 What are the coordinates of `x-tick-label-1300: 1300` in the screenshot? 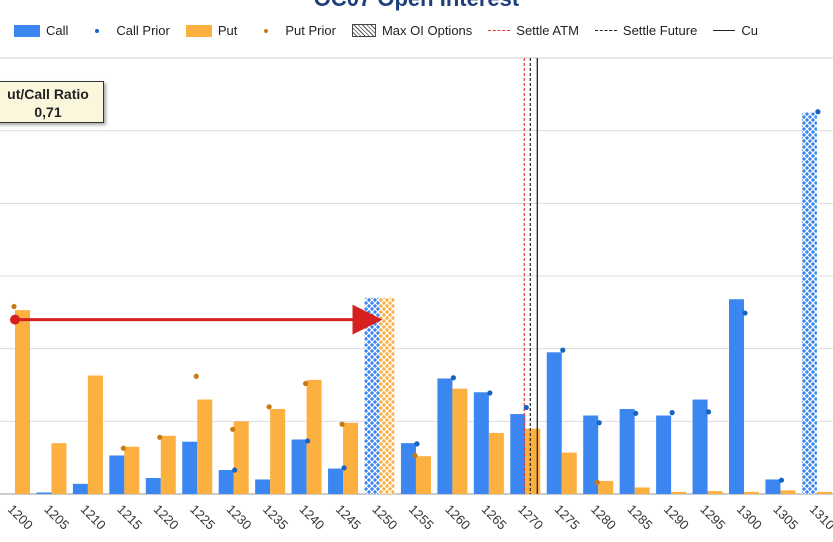 It's located at (749, 517).